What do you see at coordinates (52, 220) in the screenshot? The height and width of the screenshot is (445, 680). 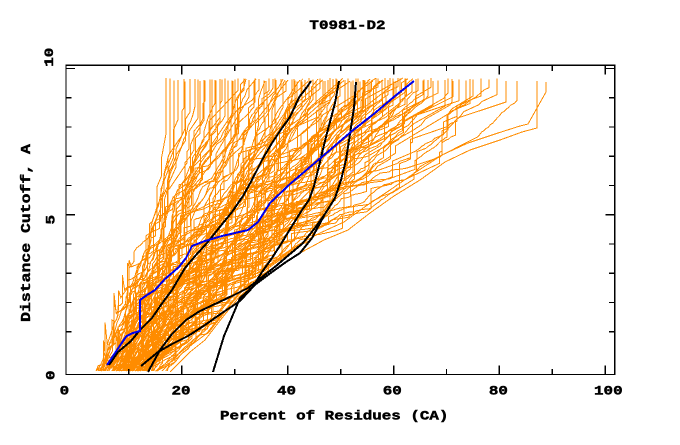 I see `svg-text: 5` at bounding box center [52, 220].